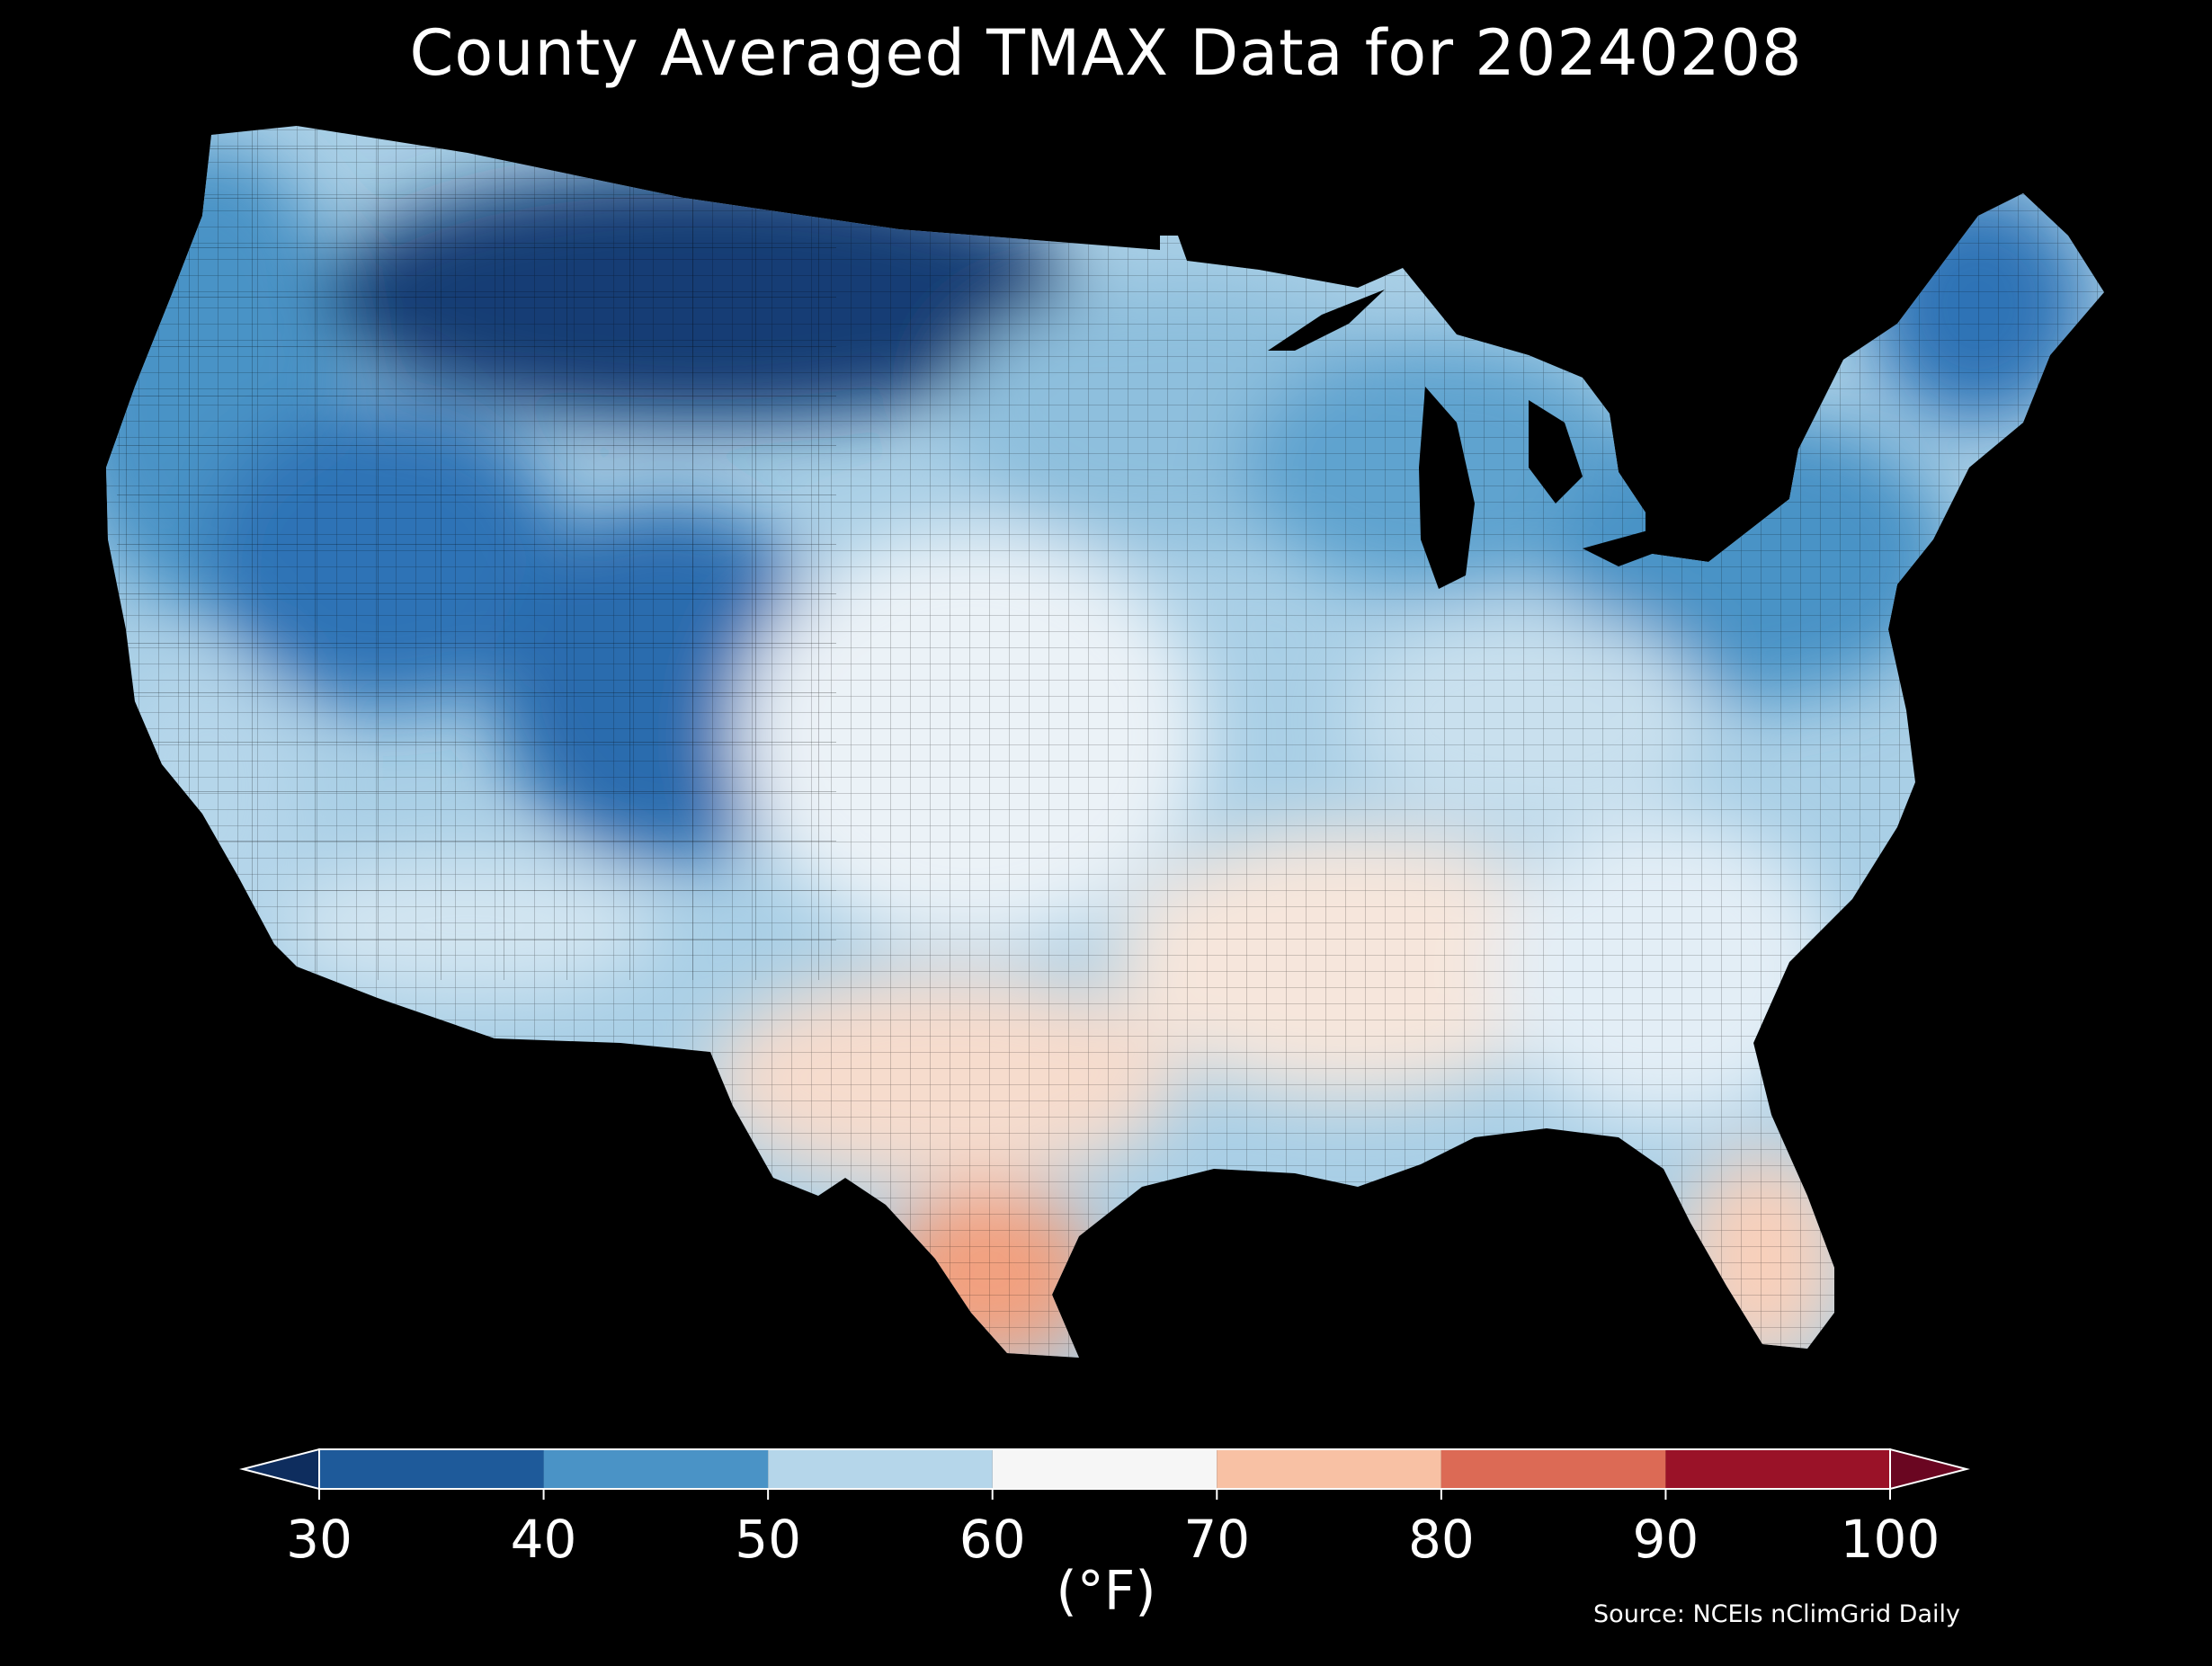 The image size is (2212, 1666). I want to click on lake-erie, so click(1636, 547).